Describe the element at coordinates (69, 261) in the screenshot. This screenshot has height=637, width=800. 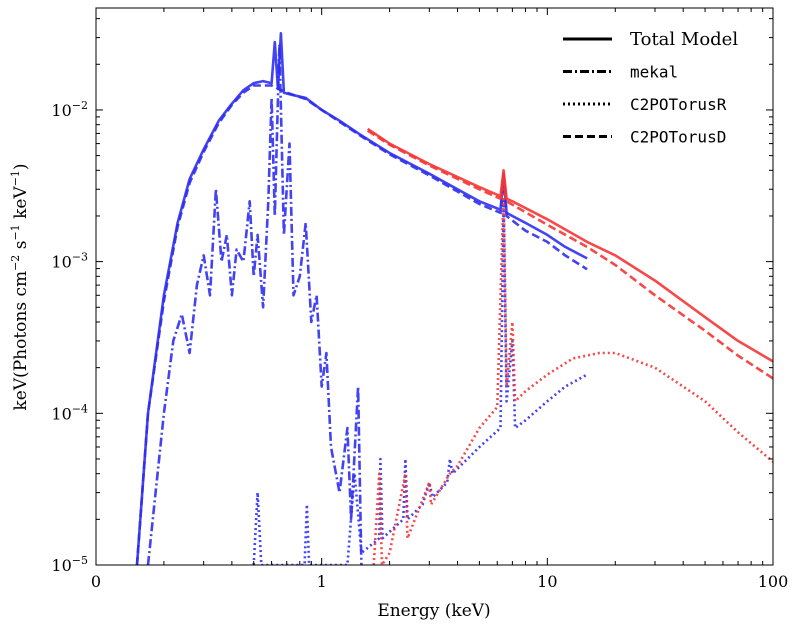
I see `y-tick-label: 10⁻³` at that location.